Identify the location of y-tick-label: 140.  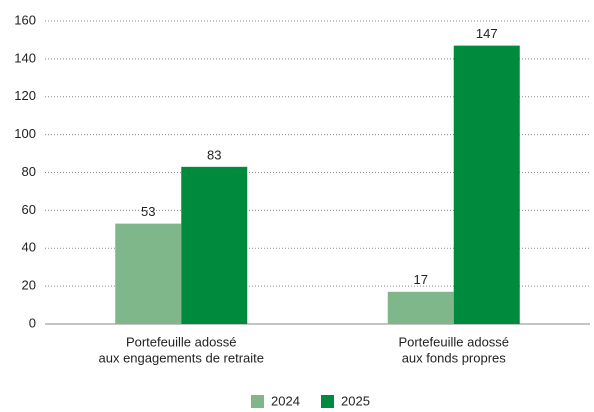
(25, 57).